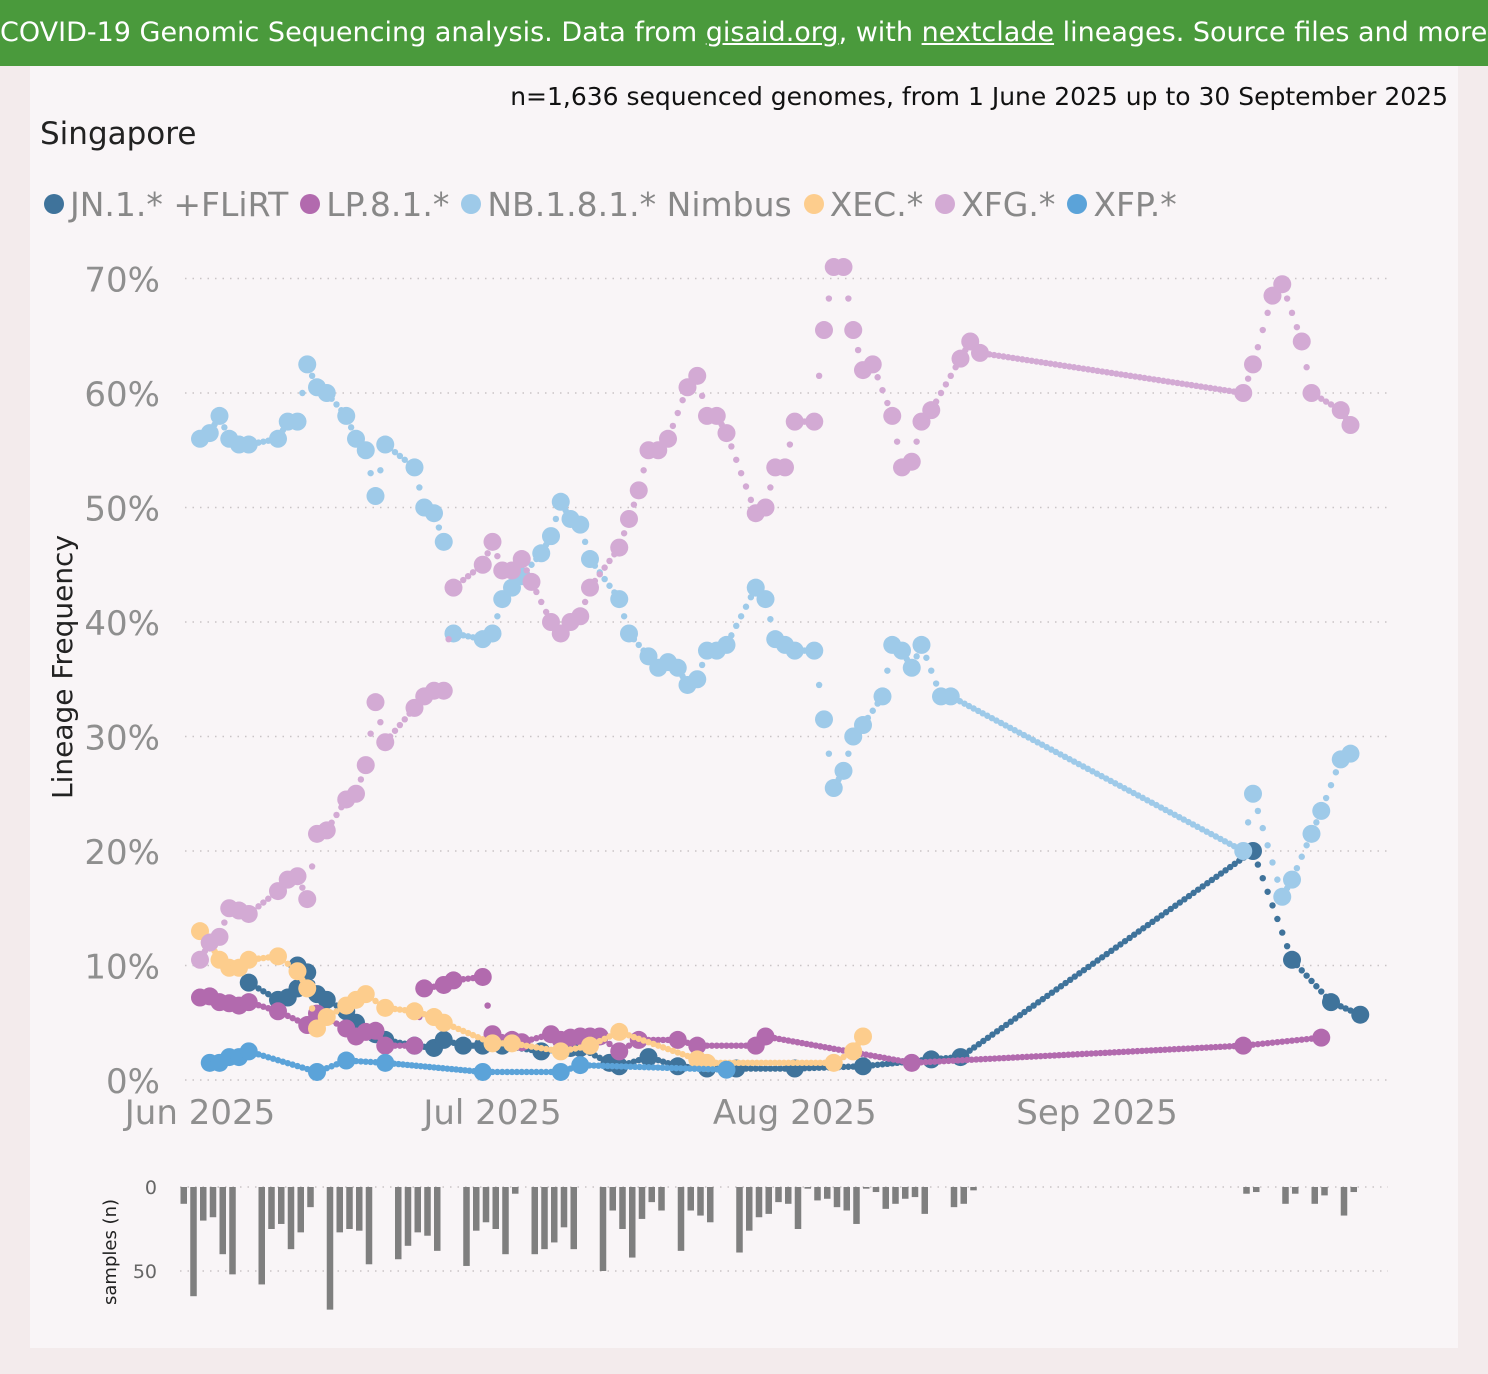 The height and width of the screenshot is (1374, 1488). What do you see at coordinates (995, 204) in the screenshot?
I see `legend-item: XFG.*` at bounding box center [995, 204].